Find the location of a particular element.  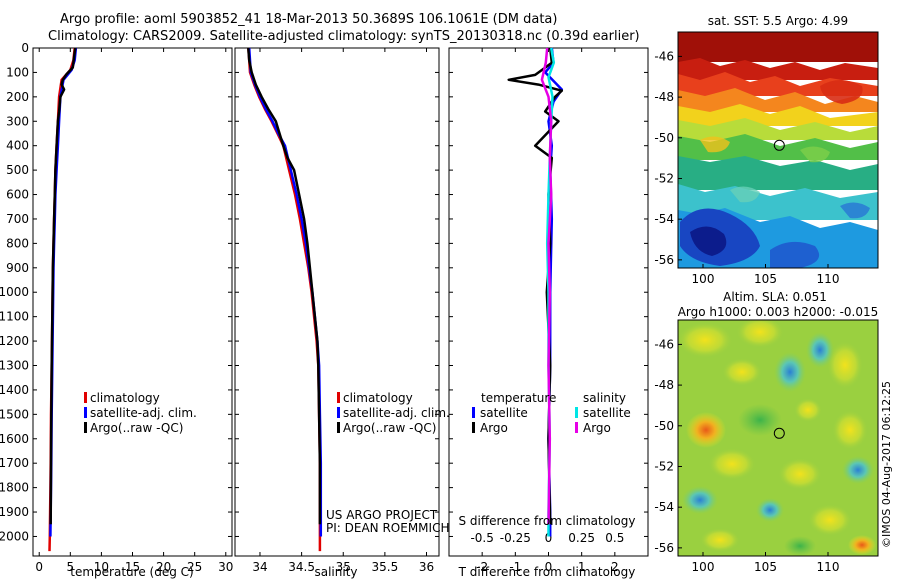

y-tick-label: 500 is located at coordinates (17, 170).